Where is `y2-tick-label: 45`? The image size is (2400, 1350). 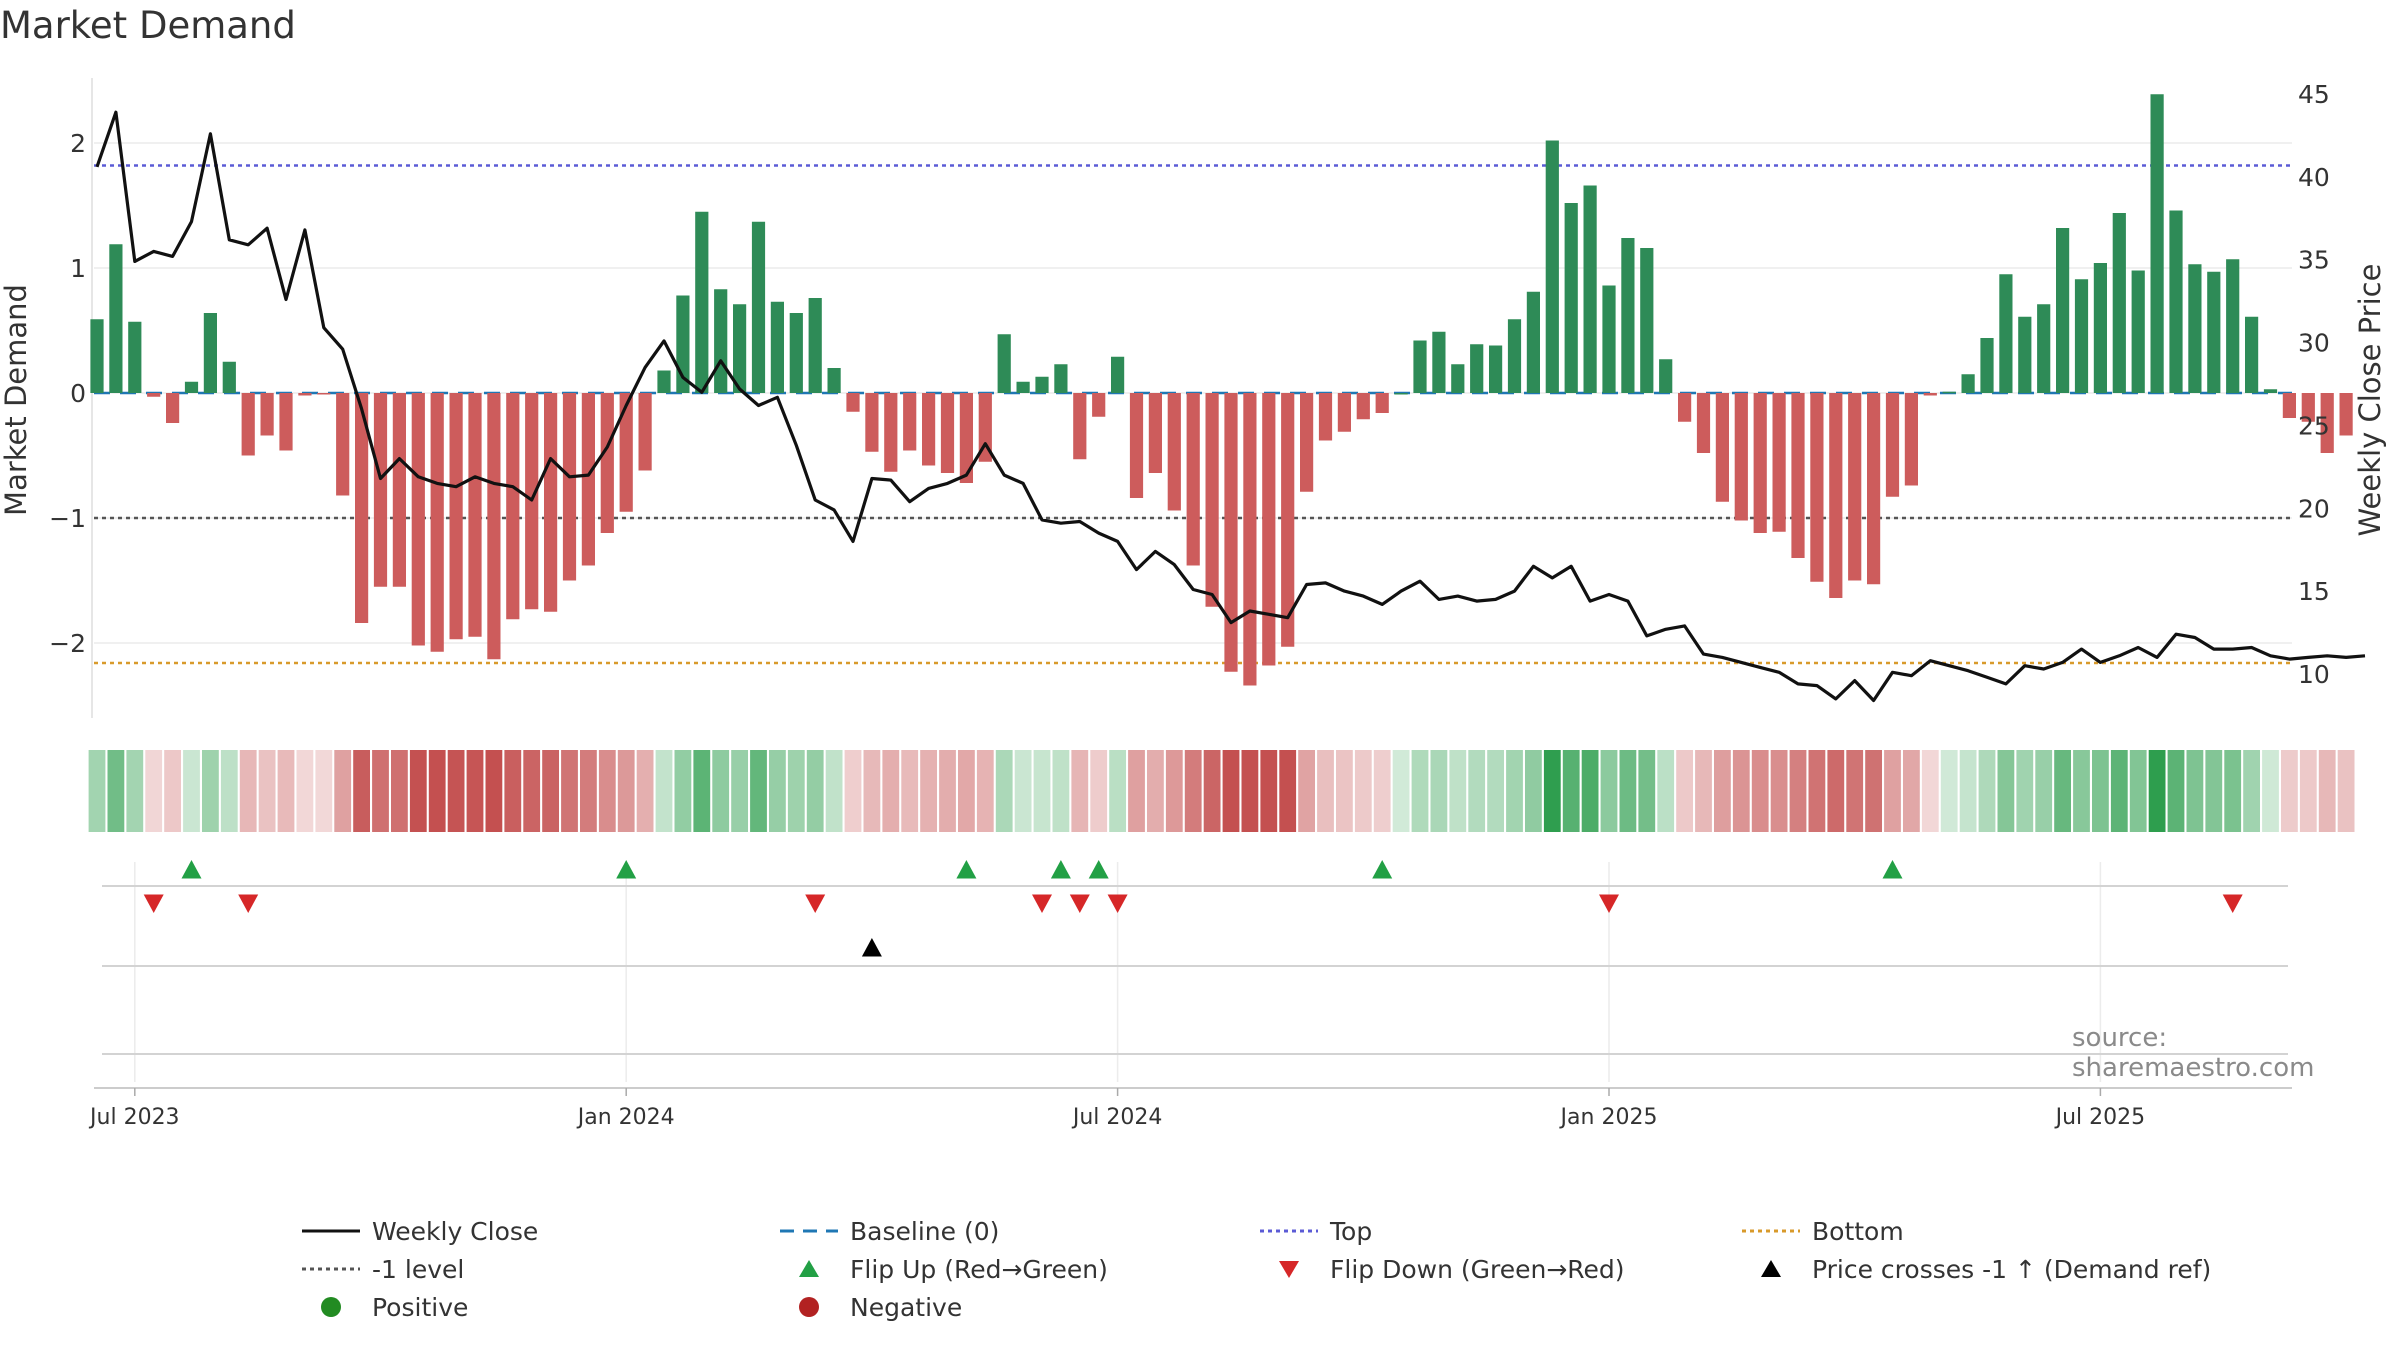 y2-tick-label: 45 is located at coordinates (2314, 94).